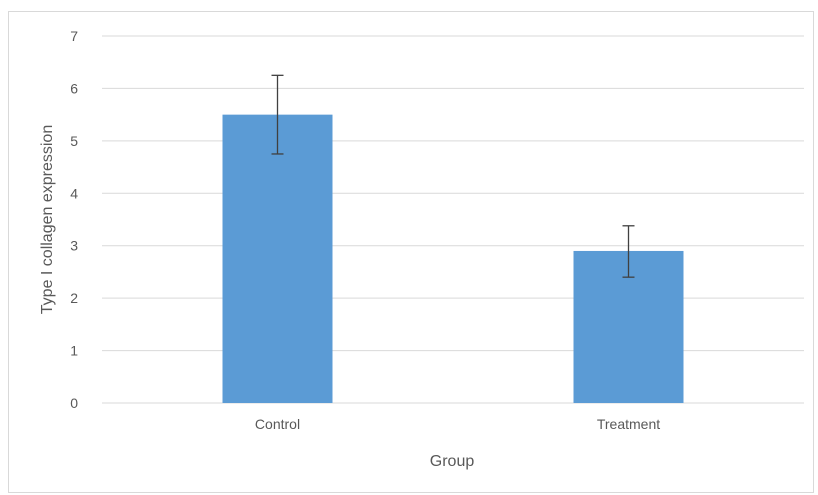  I want to click on y-tick-labels: 0 1 2 3 4 5 6 7, so click(74, 219).